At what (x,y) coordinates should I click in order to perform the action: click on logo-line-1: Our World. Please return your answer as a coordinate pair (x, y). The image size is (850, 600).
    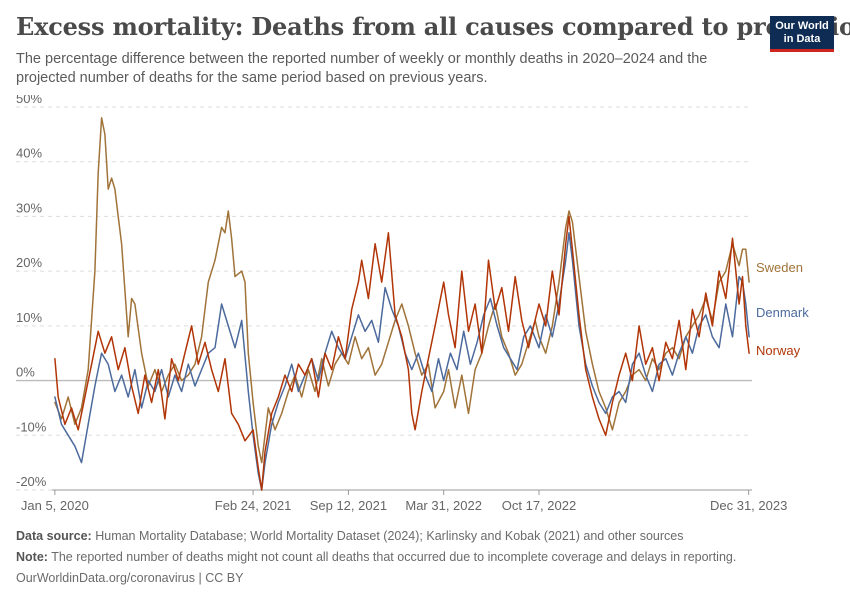
    Looking at the image, I should click on (802, 26).